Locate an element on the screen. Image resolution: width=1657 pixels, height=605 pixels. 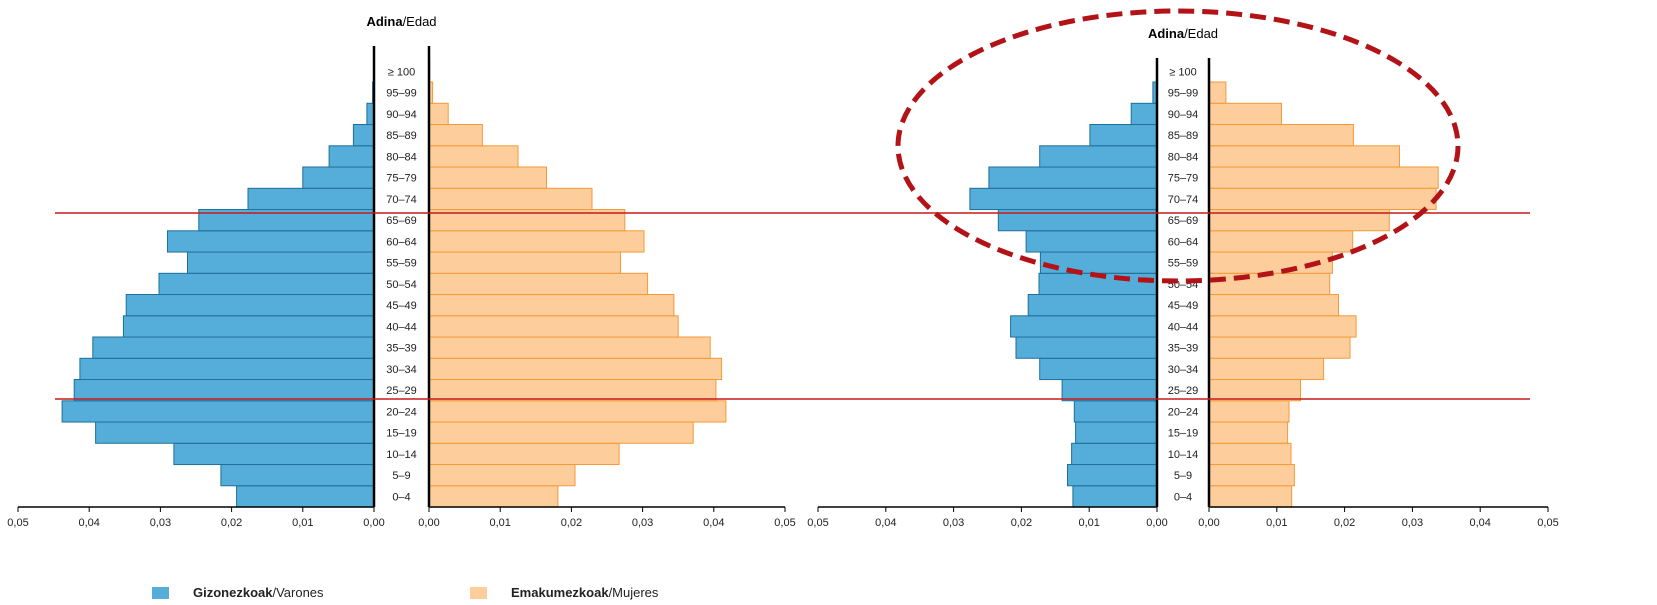
category-label-0: 0–4 is located at coordinates (1183, 497).